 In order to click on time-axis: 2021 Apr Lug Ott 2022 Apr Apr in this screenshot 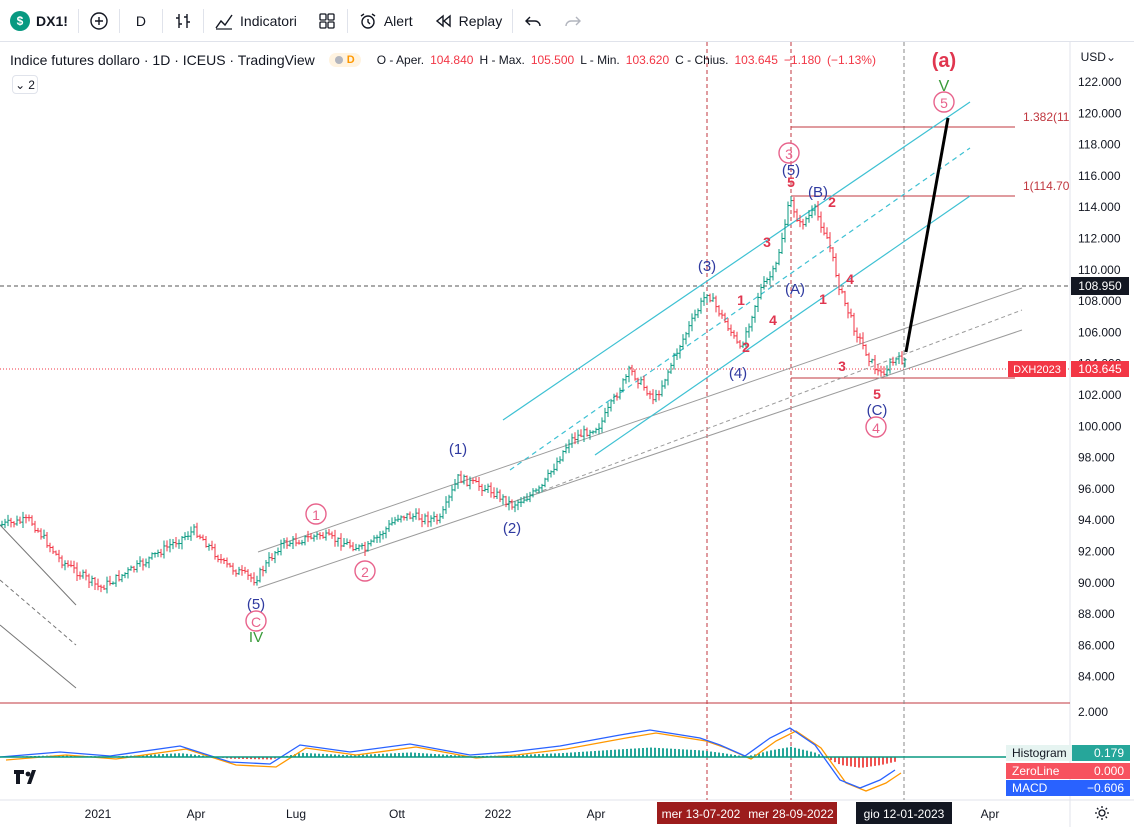, I will do `click(542, 814)`.